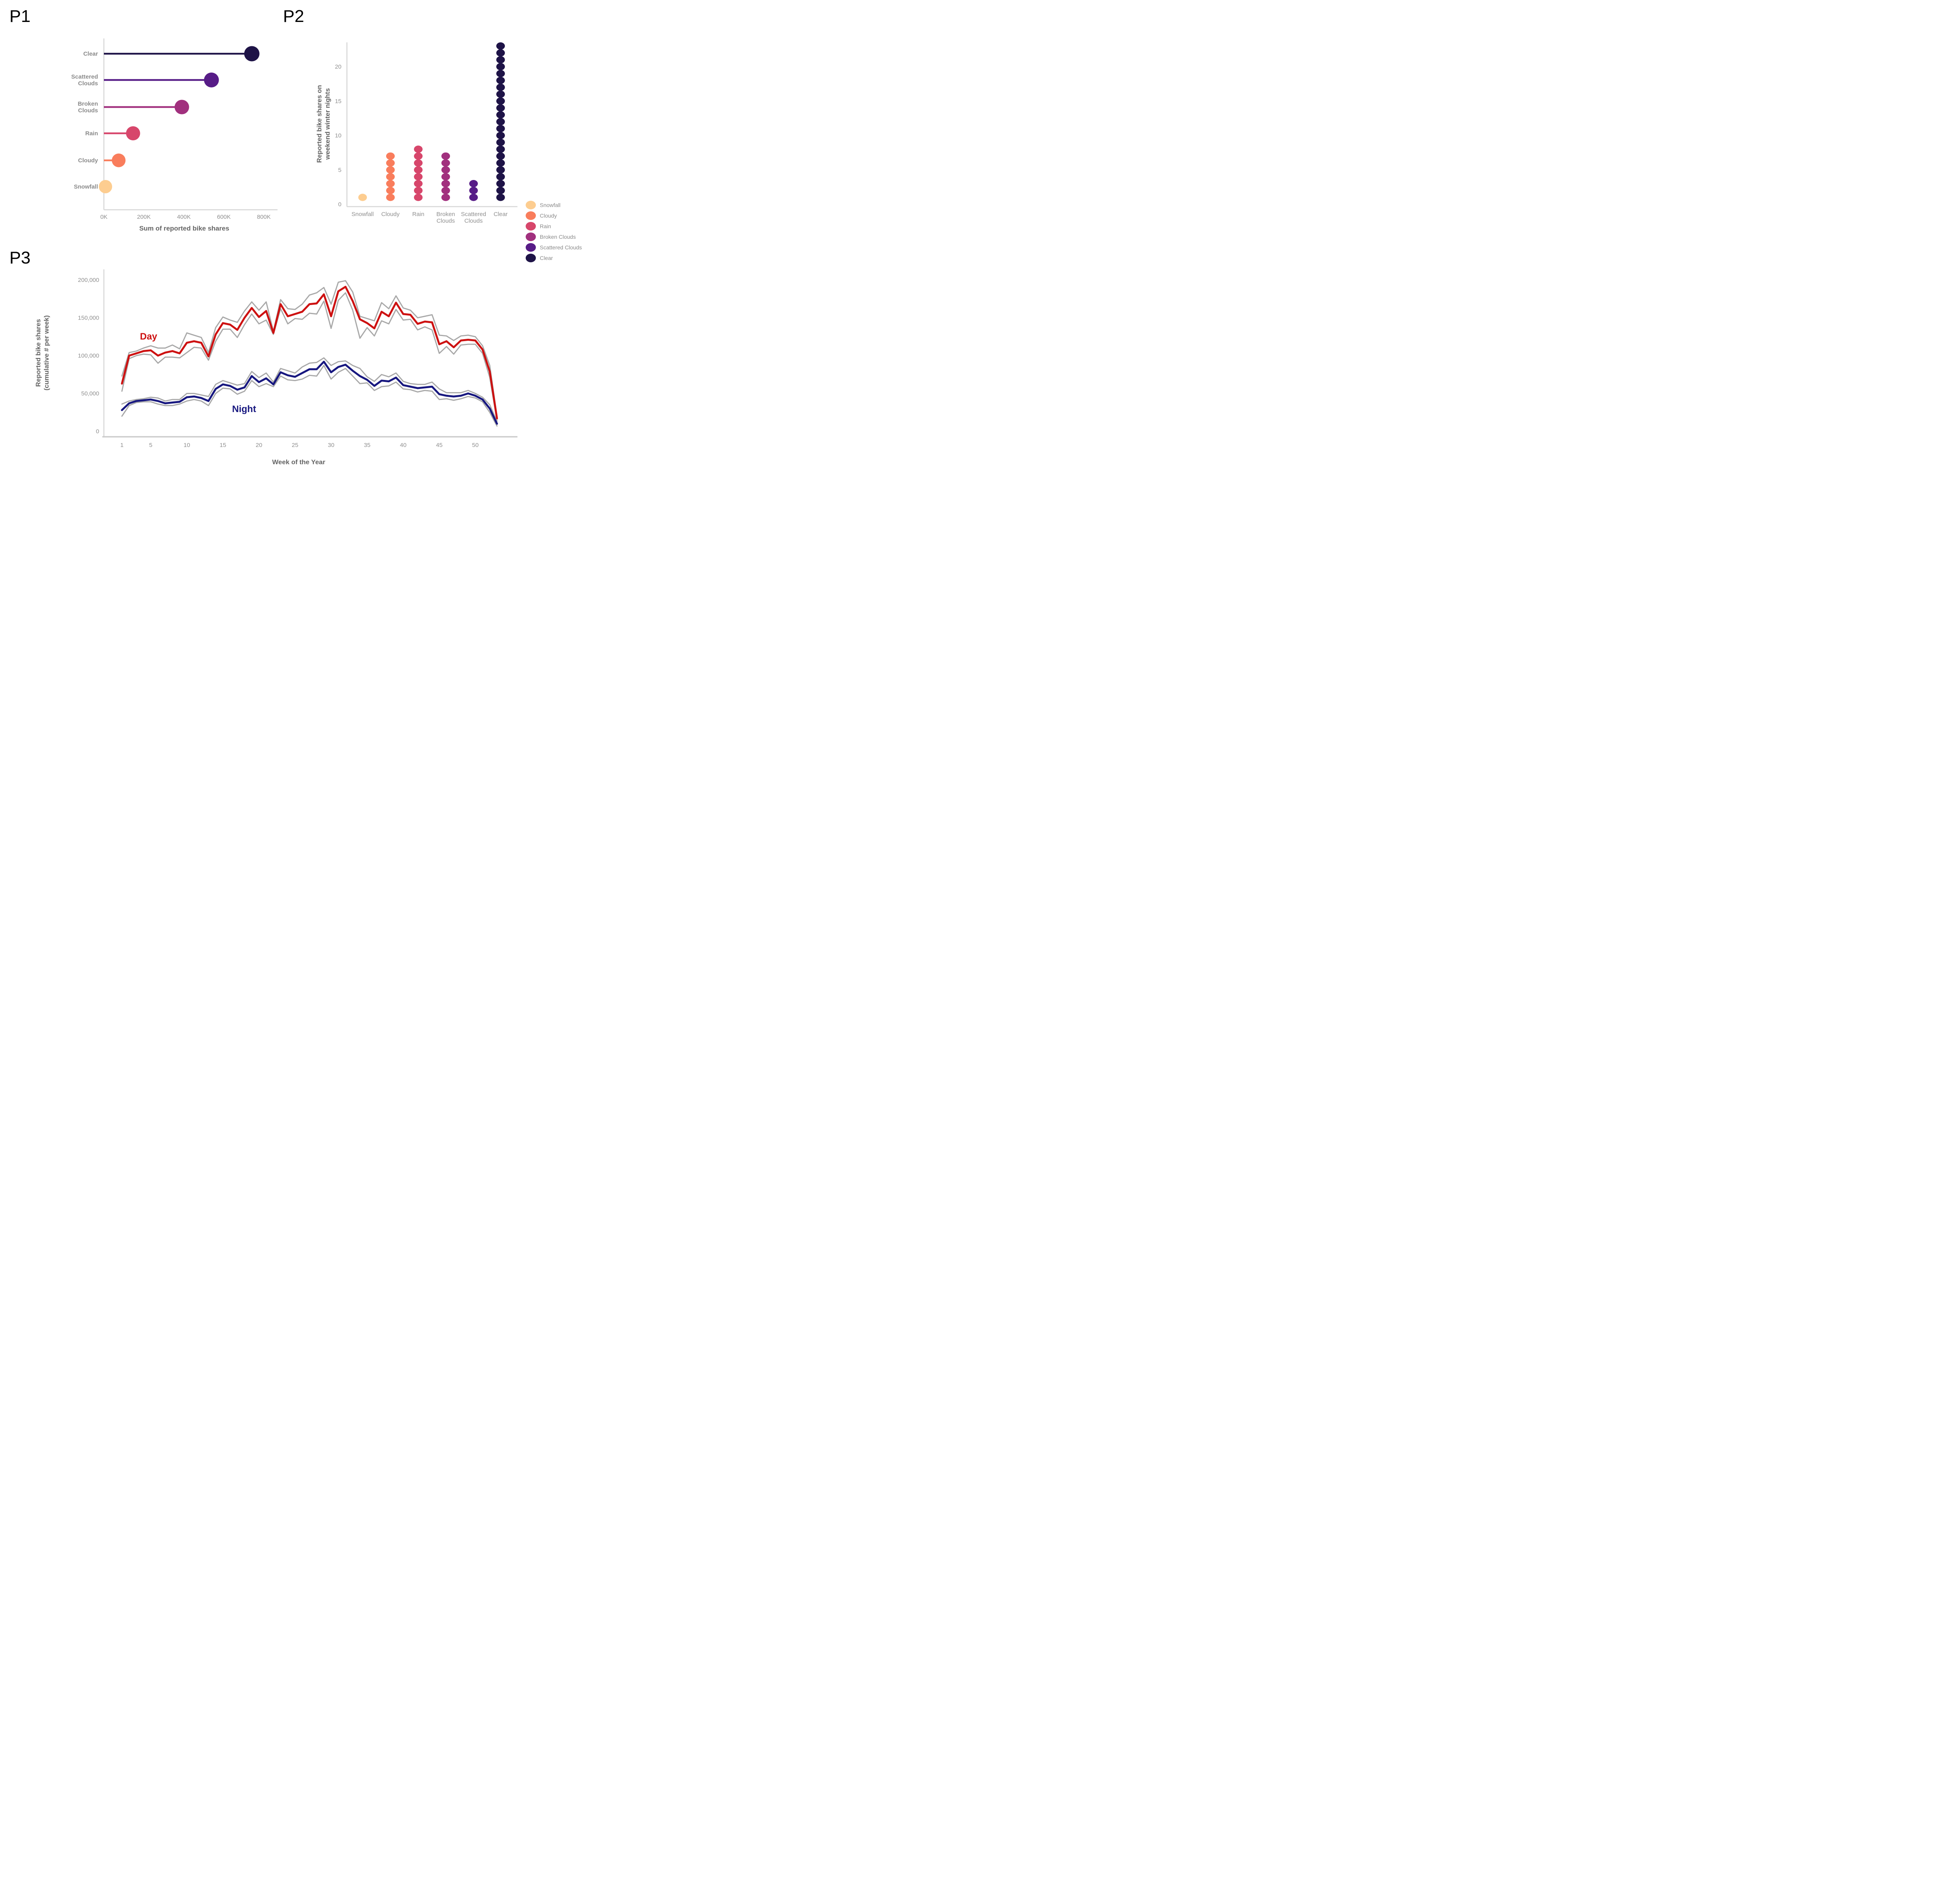 This screenshot has height=1882, width=1960. Describe the element at coordinates (338, 101) in the screenshot. I see `p2-y-tick: 15` at that location.